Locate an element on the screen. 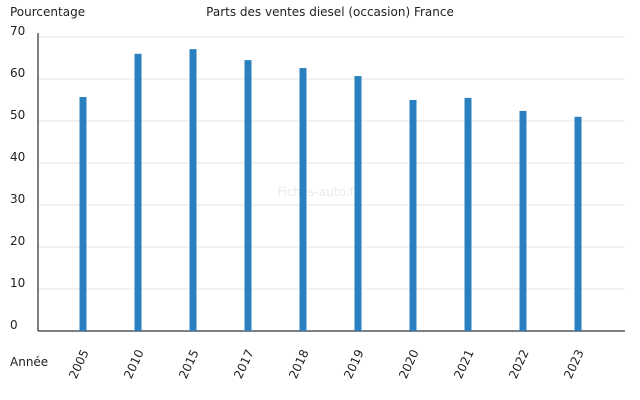 Image resolution: width=640 pixels, height=400 pixels. x-tick-label: 2020 is located at coordinates (409, 364).